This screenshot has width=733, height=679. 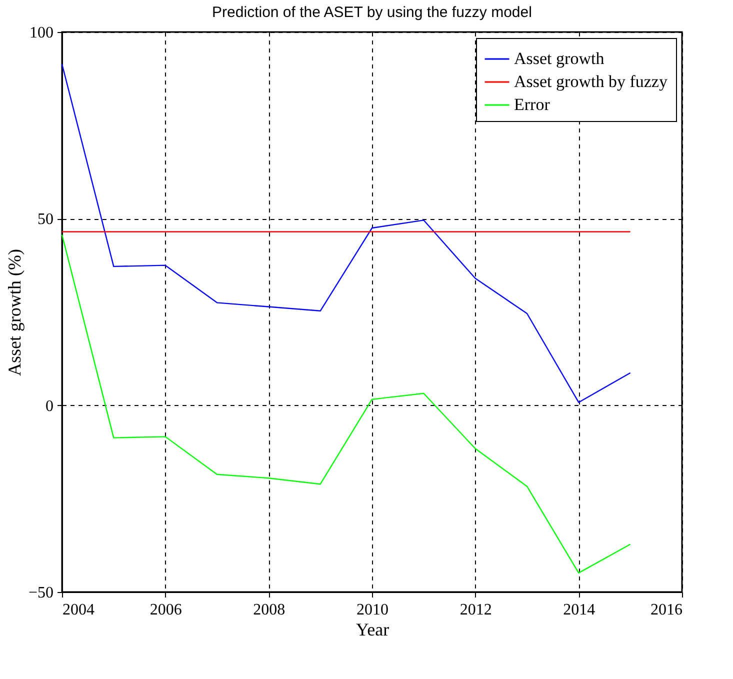 I want to click on x-axis-title: Year, so click(x=373, y=630).